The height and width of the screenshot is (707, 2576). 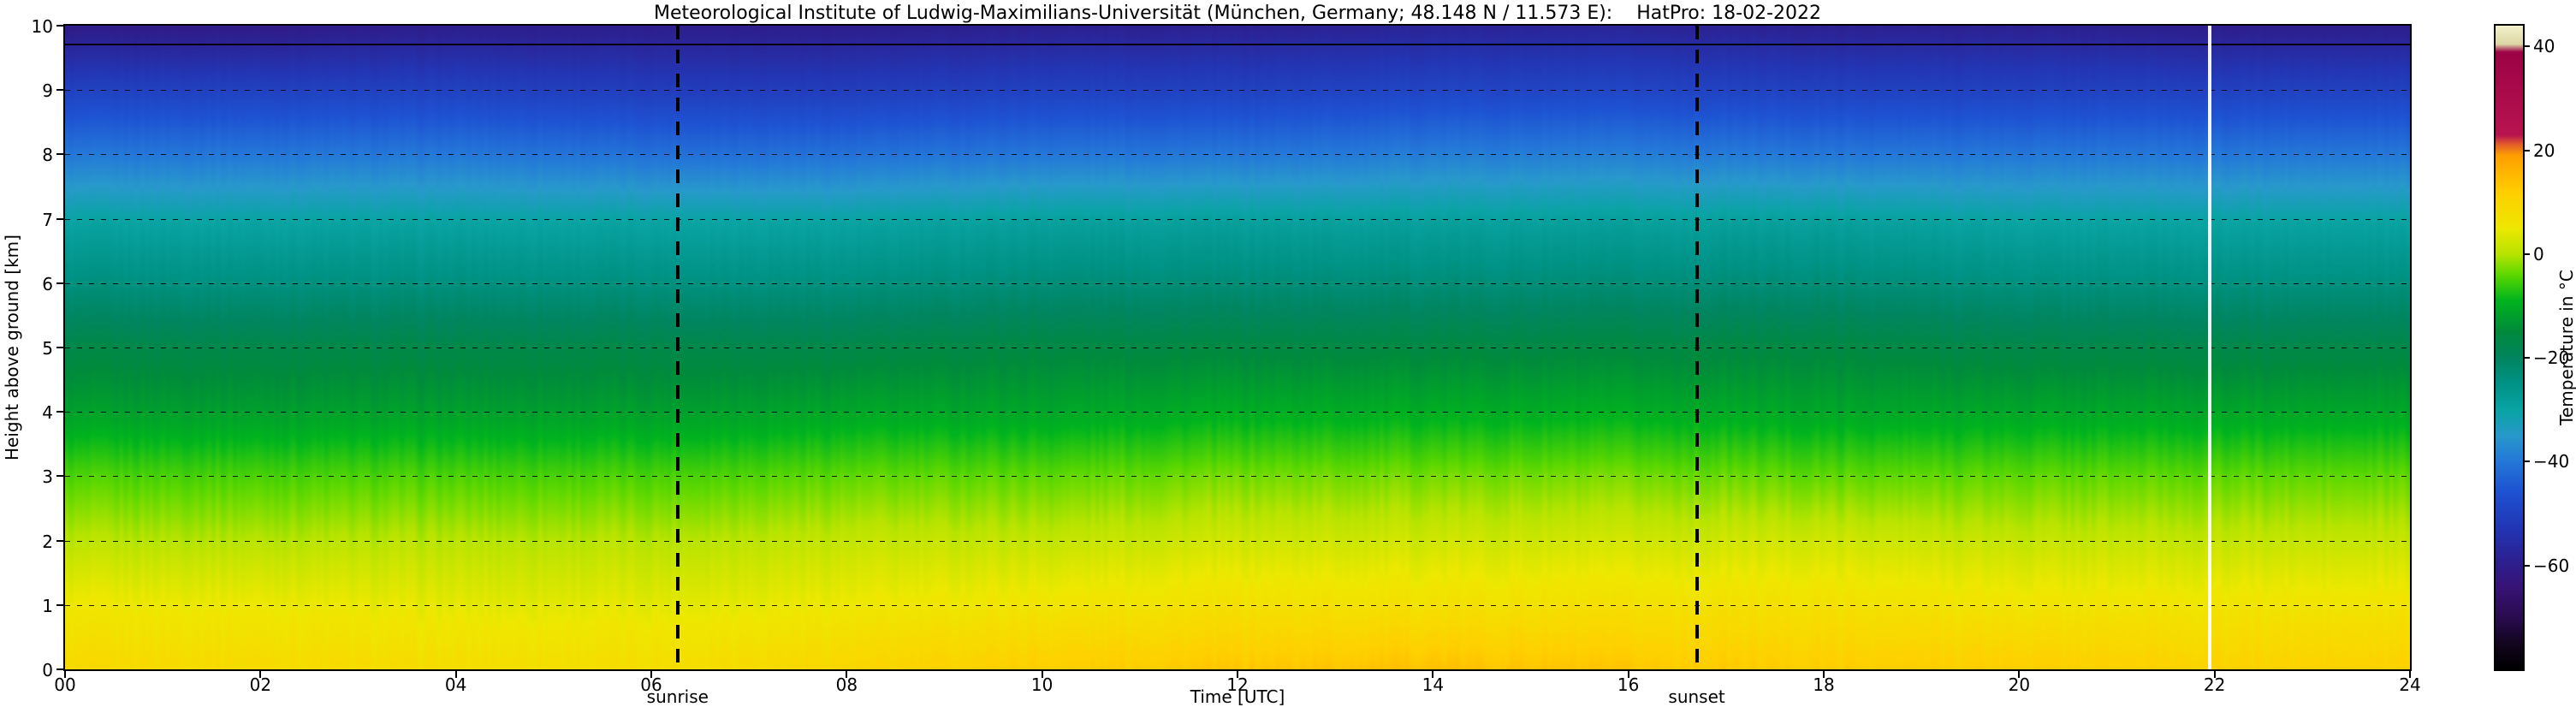 I want to click on x-tick-label: 02, so click(x=260, y=684).